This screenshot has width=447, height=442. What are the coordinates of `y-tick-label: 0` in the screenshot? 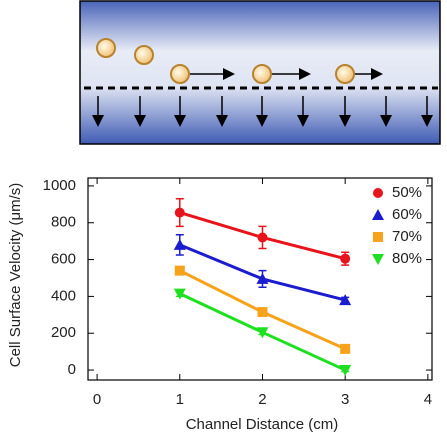 It's located at (72, 369).